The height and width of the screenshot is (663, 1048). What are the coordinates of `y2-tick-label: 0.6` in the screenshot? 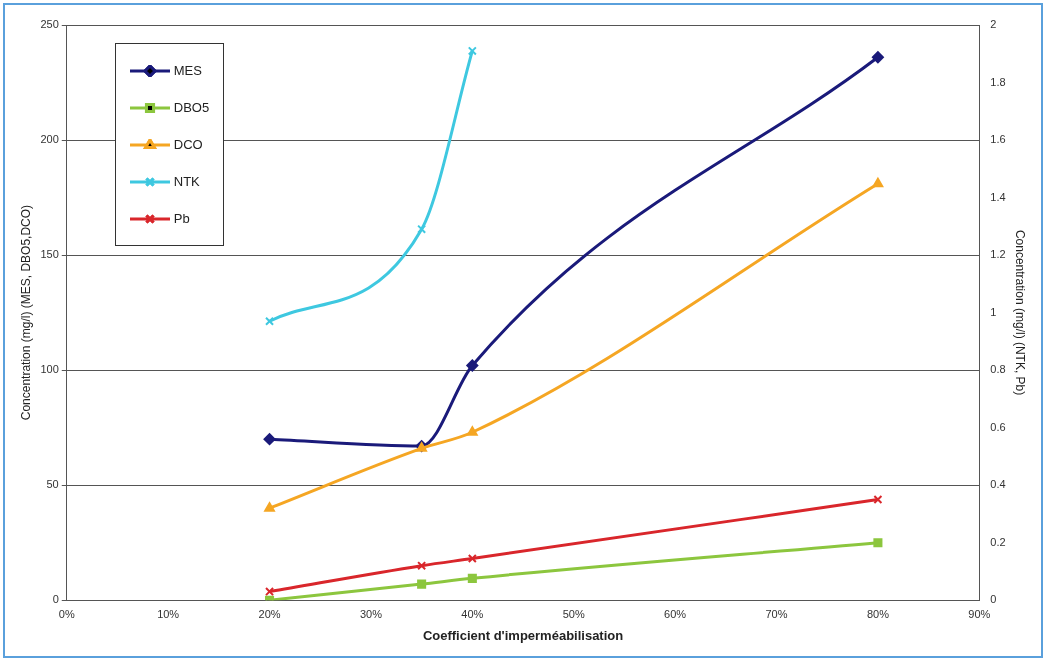 It's located at (998, 426).